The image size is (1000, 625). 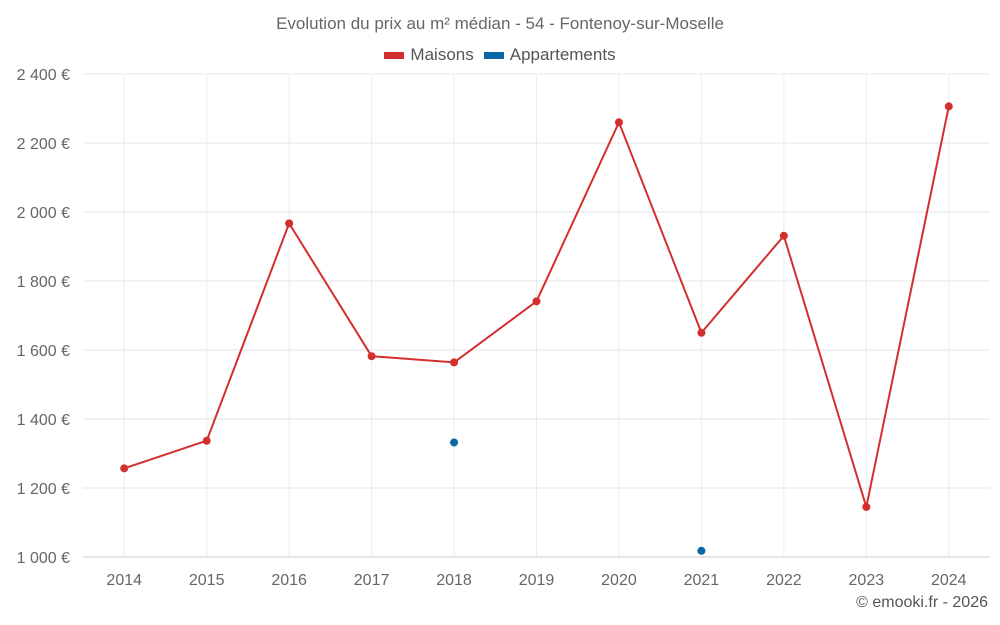 I want to click on x-tick-label: 2021, so click(x=702, y=580).